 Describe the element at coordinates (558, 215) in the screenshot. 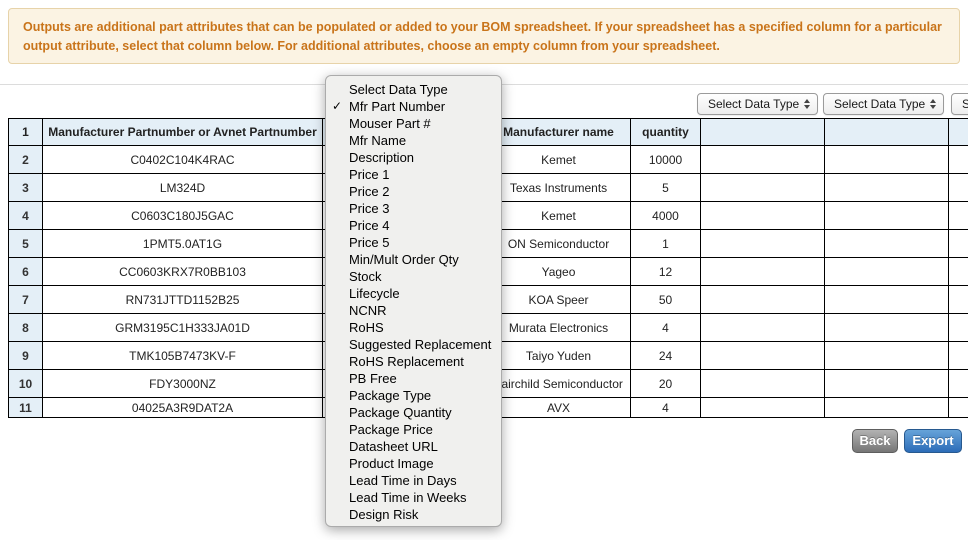

I see `manufacturer-cell: Kemet` at that location.